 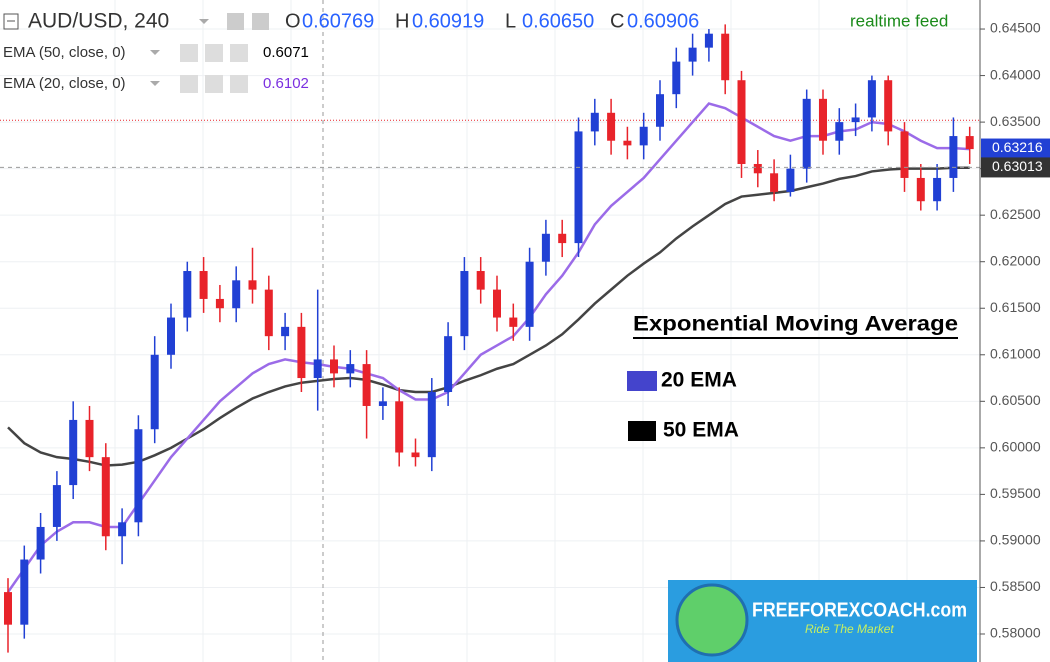 I want to click on indicator-value: 0.6071, so click(x=286, y=52).